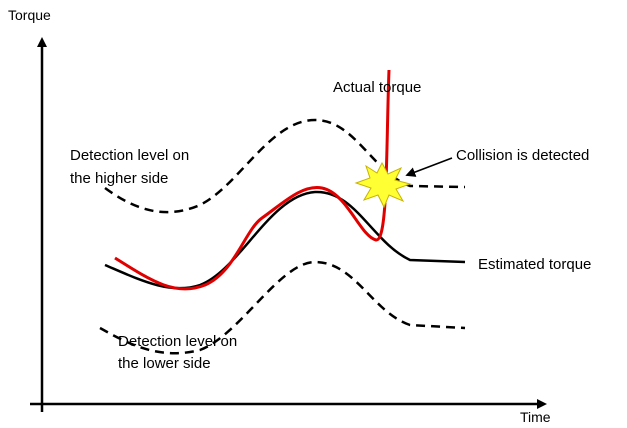 This screenshot has height=428, width=627. I want to click on collision-arrow, so click(429, 167).